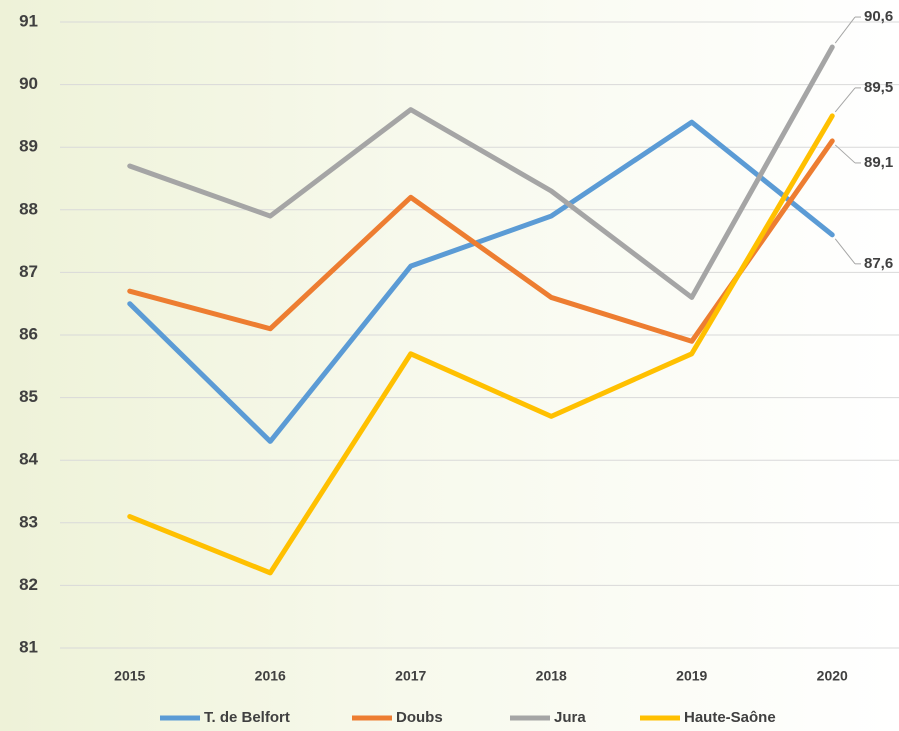 This screenshot has width=899, height=731. I want to click on data-label: 90,6, so click(878, 16).